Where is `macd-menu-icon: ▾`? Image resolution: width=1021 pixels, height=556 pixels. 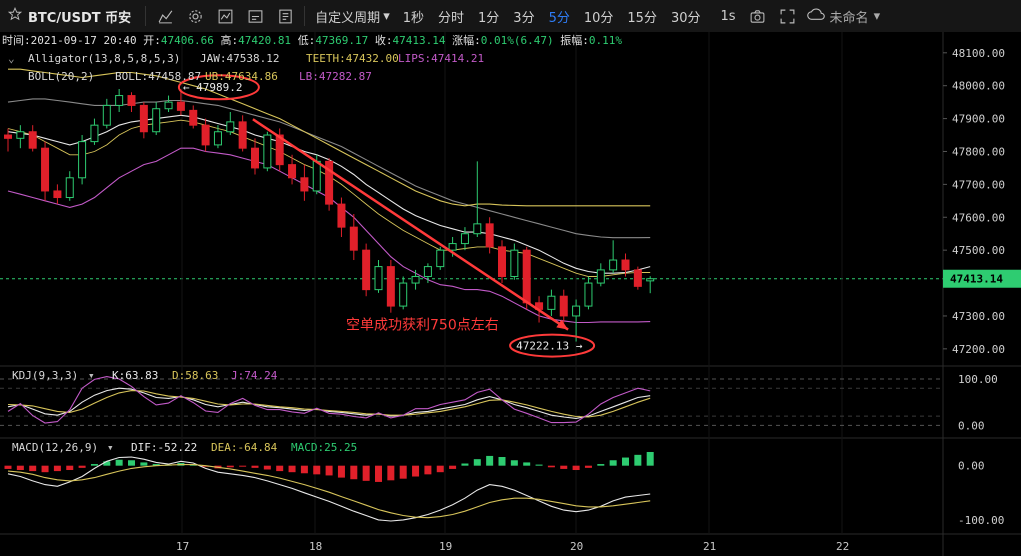 macd-menu-icon: ▾ is located at coordinates (110, 447).